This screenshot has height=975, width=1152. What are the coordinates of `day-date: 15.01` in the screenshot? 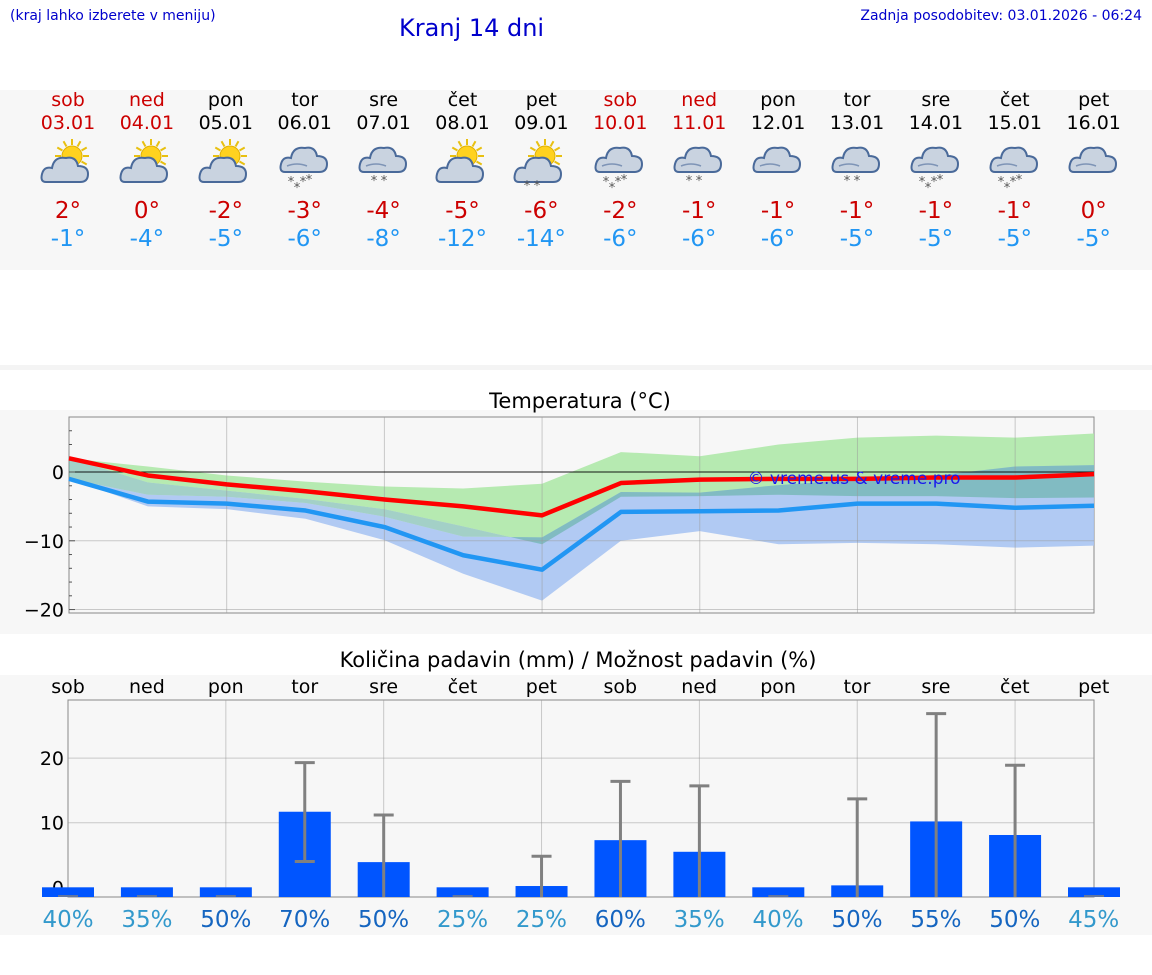 It's located at (1014, 123).